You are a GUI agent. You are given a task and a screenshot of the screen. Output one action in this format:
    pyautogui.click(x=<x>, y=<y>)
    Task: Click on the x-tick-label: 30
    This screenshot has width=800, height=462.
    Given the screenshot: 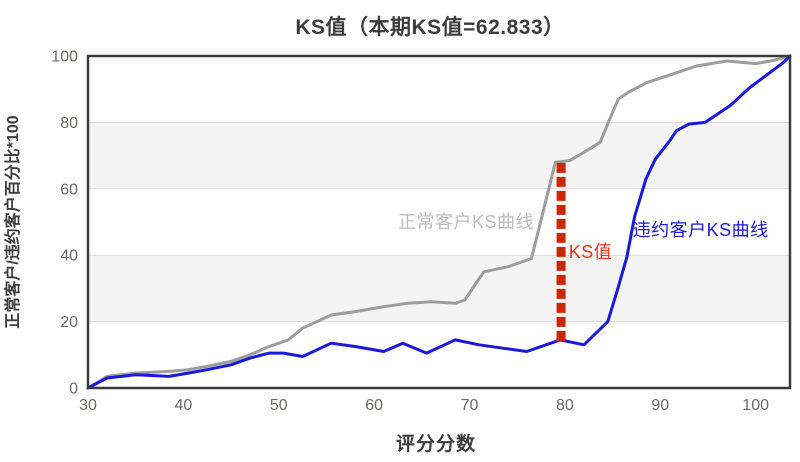 What is the action you would take?
    pyautogui.click(x=88, y=405)
    